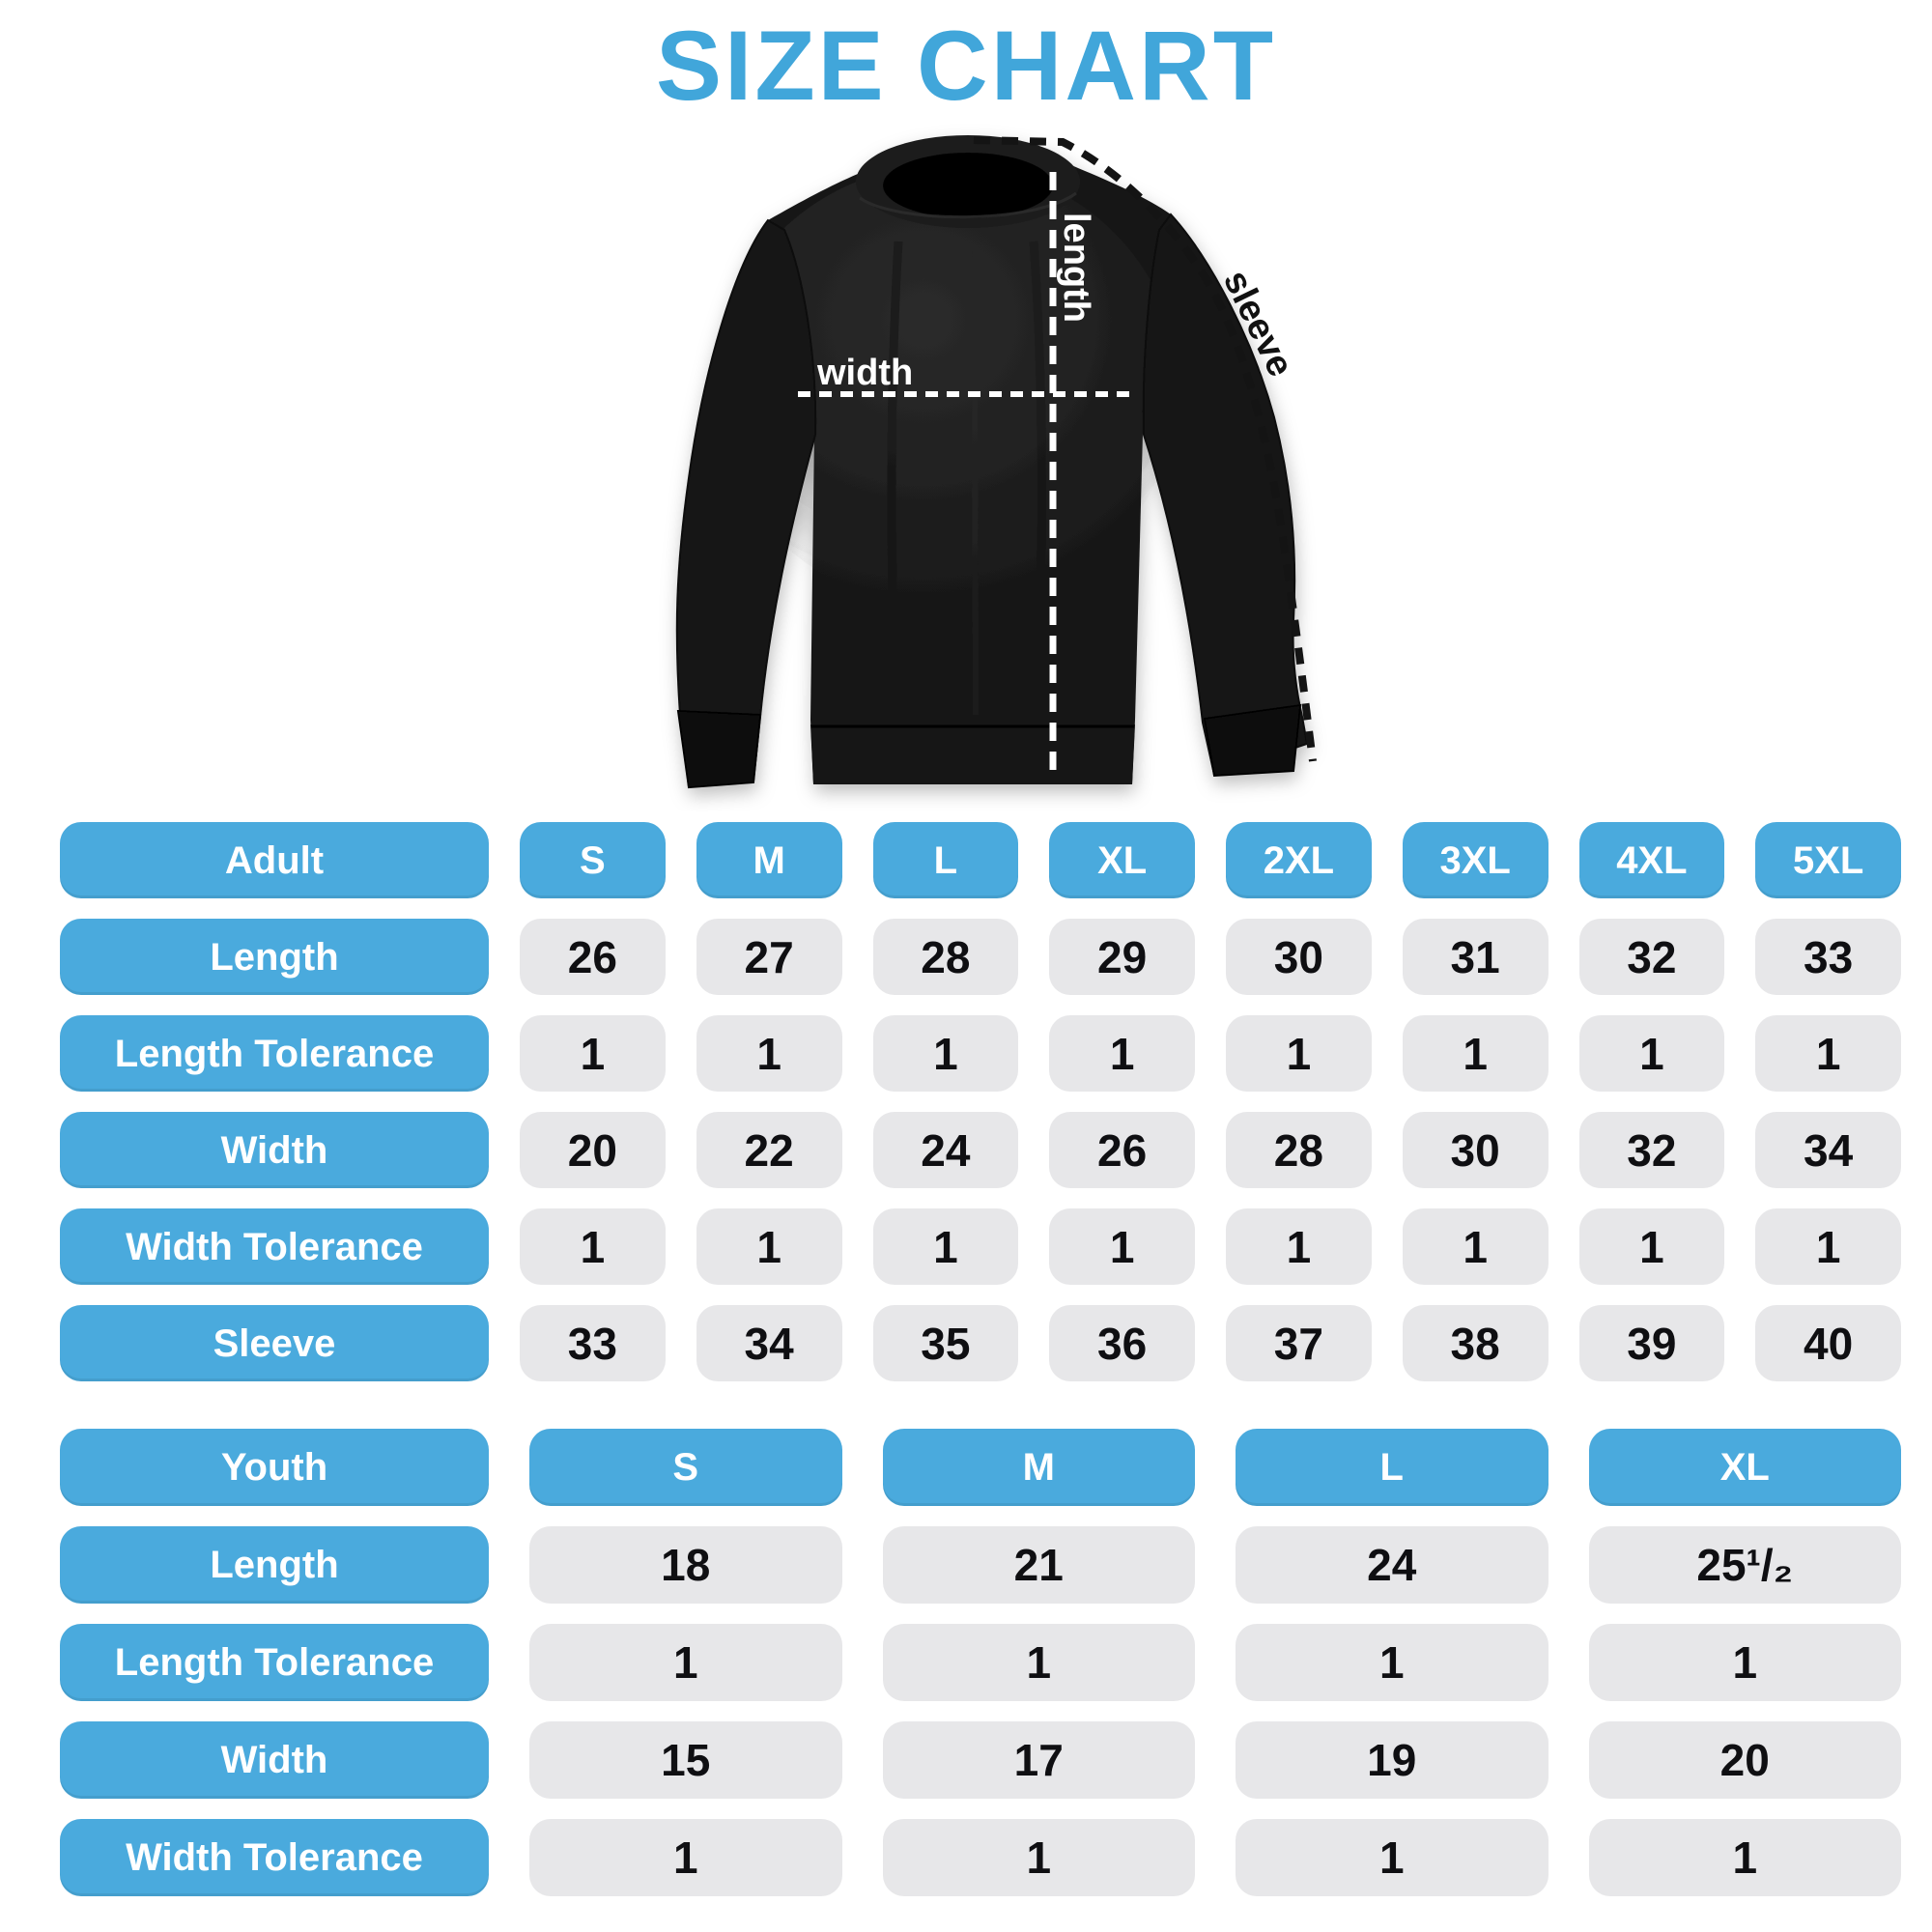 The height and width of the screenshot is (1932, 1932). Describe the element at coordinates (1651, 860) in the screenshot. I see `size-column-header: 4XL` at that location.